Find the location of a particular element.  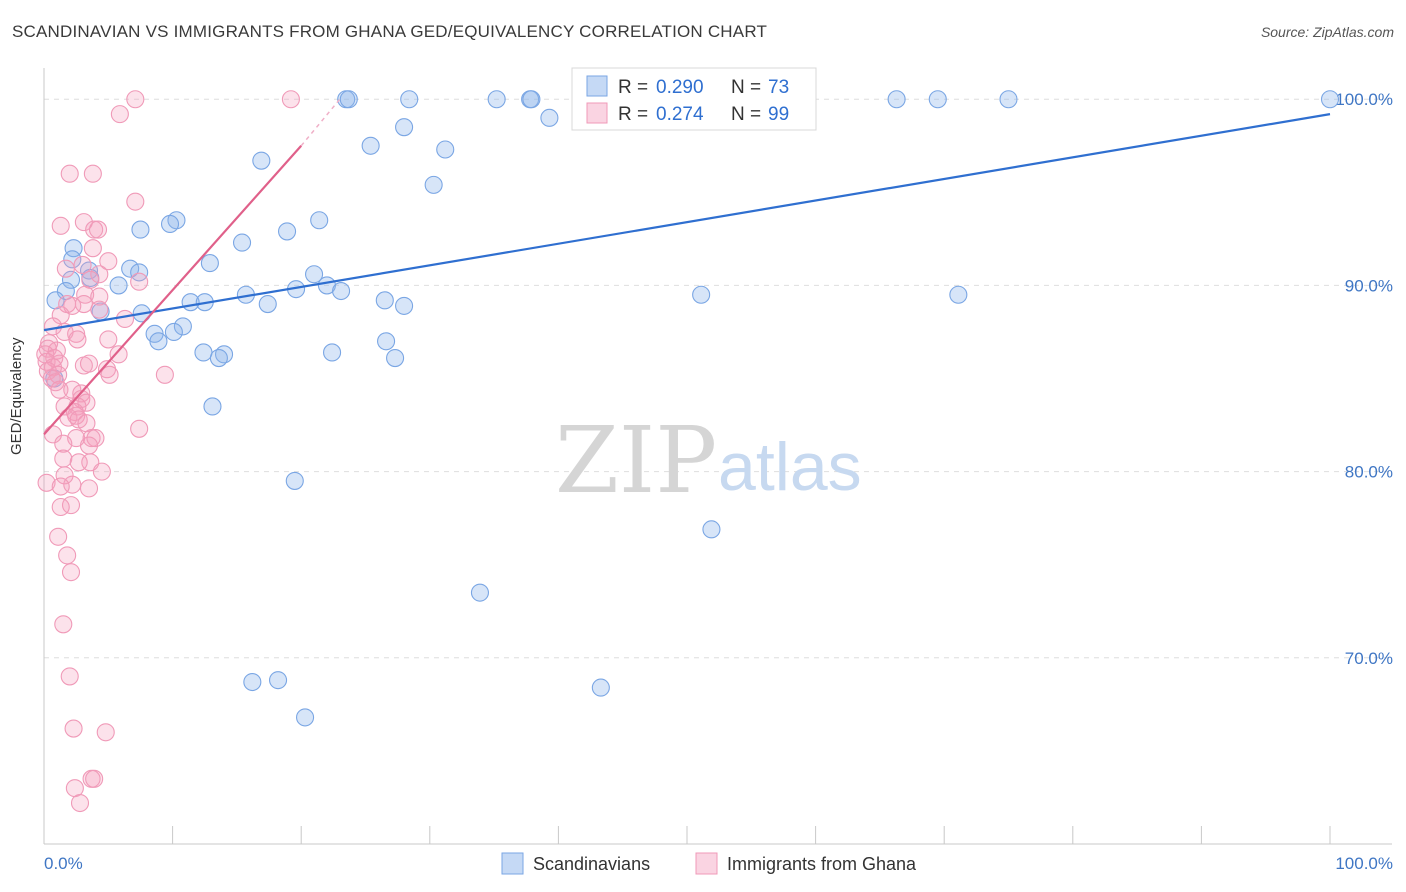

stats-n-value: 99 is located at coordinates (778, 114).